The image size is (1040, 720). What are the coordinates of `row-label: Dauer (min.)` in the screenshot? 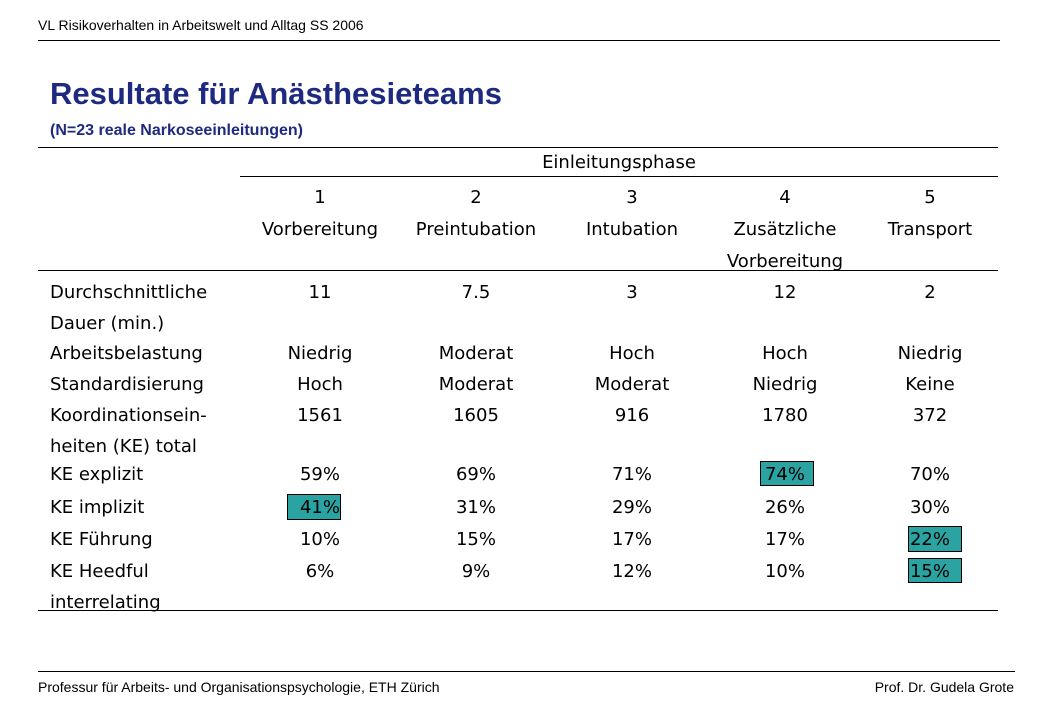 It's located at (107, 323).